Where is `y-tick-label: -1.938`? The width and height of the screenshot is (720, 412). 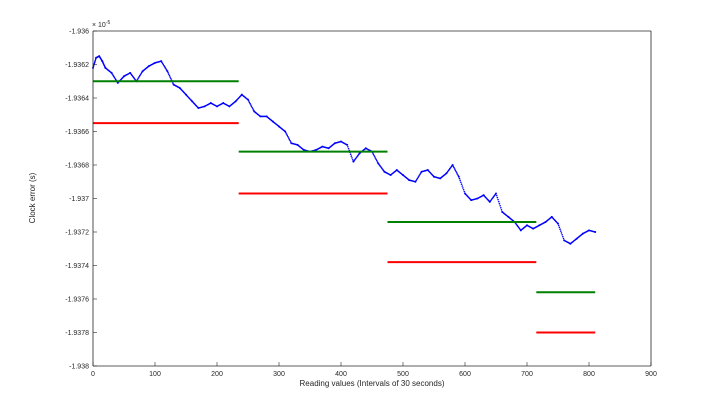 y-tick-label: -1.938 is located at coordinates (79, 367).